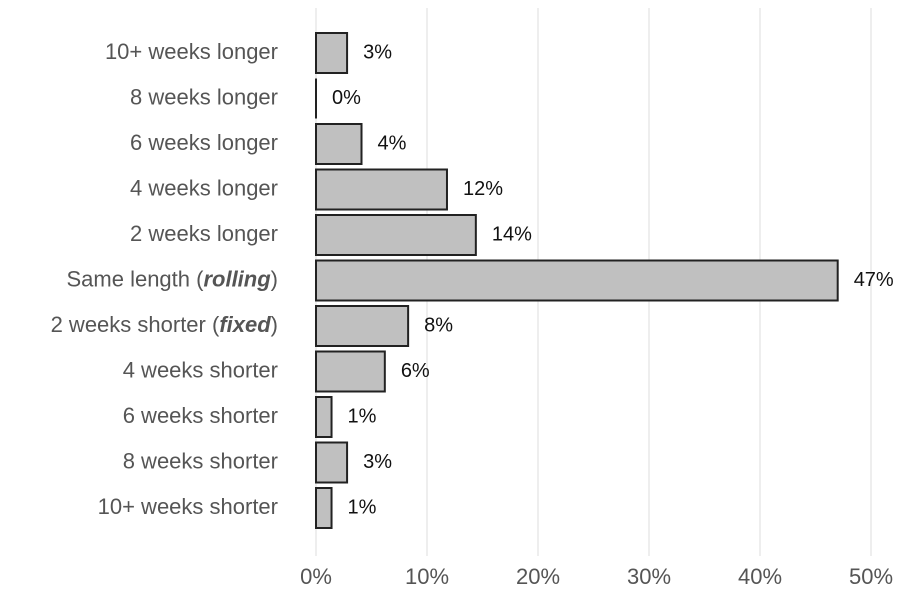 The height and width of the screenshot is (594, 901). I want to click on x-tick-label: 50%, so click(871, 576).